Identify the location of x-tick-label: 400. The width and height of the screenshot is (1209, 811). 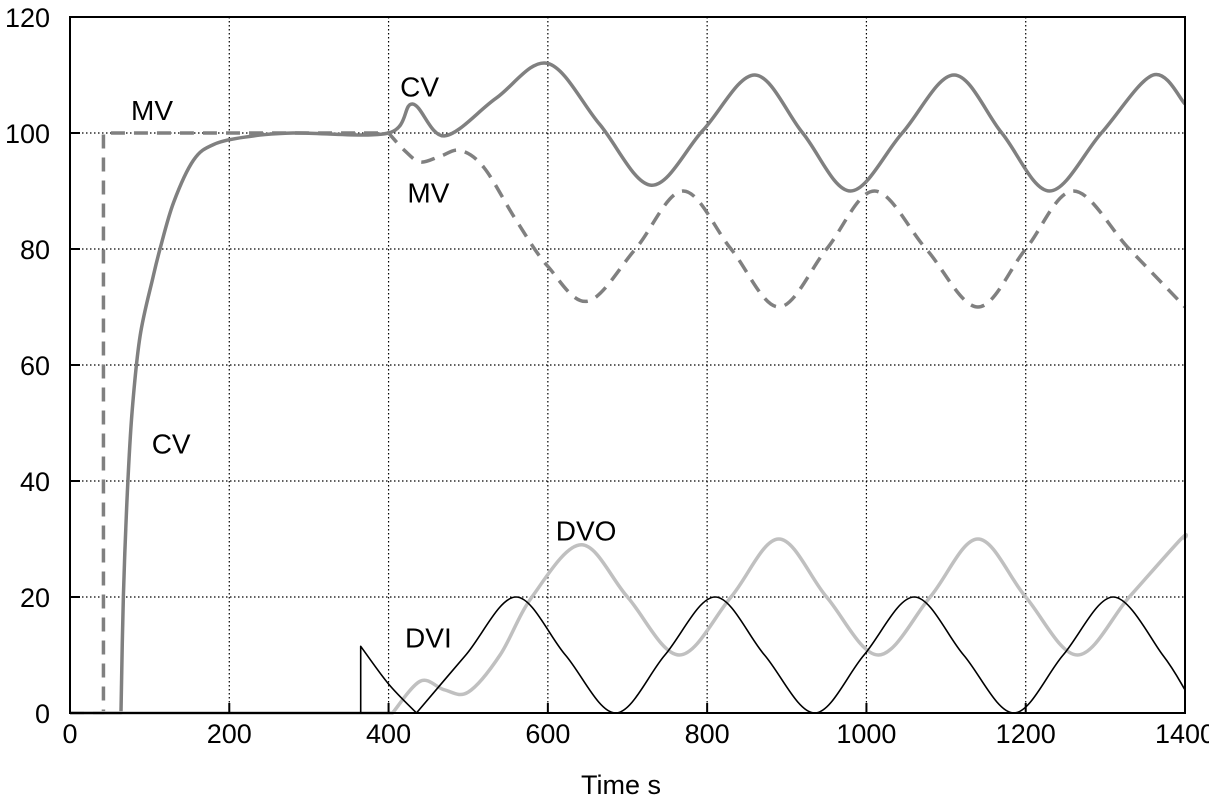
(388, 734).